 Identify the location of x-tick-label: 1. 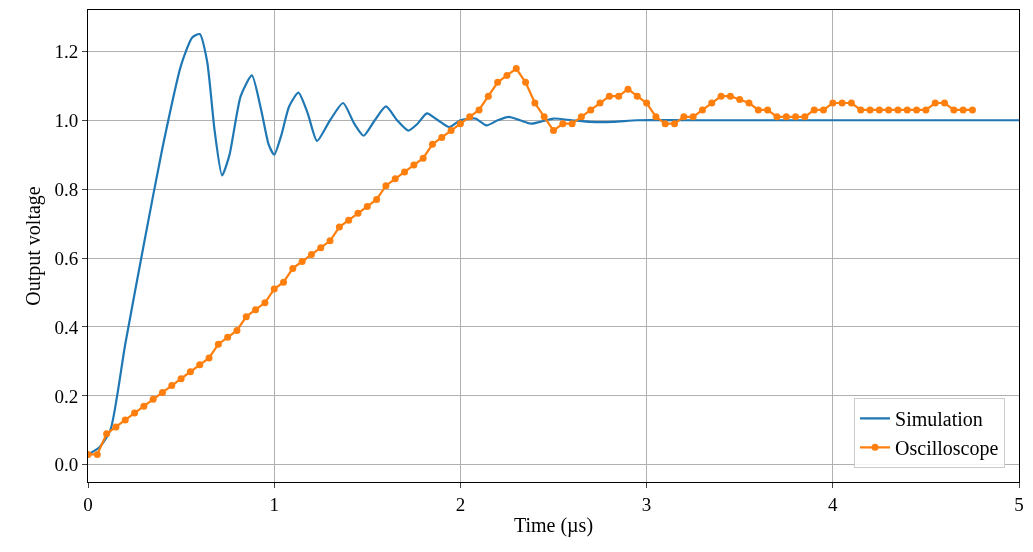
(274, 504).